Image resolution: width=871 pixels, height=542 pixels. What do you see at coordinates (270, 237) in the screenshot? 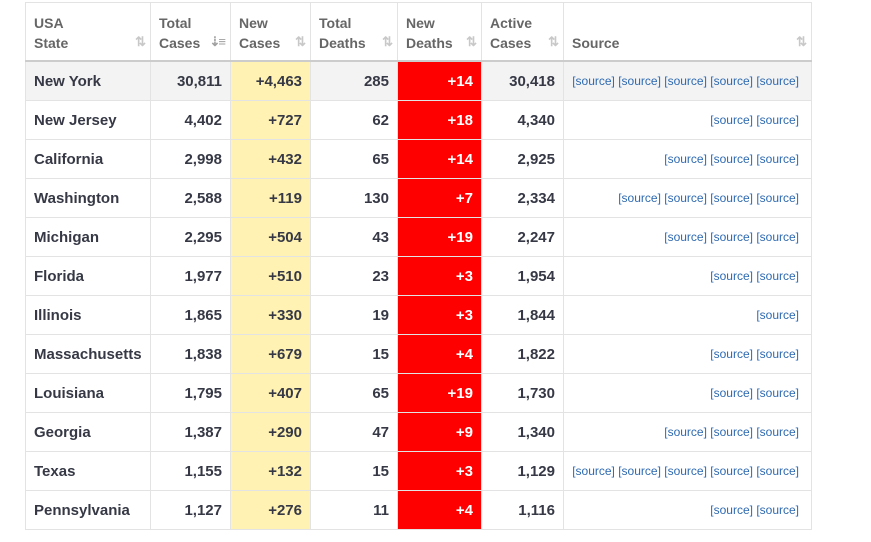
I see `new-cases-cell: +504` at bounding box center [270, 237].